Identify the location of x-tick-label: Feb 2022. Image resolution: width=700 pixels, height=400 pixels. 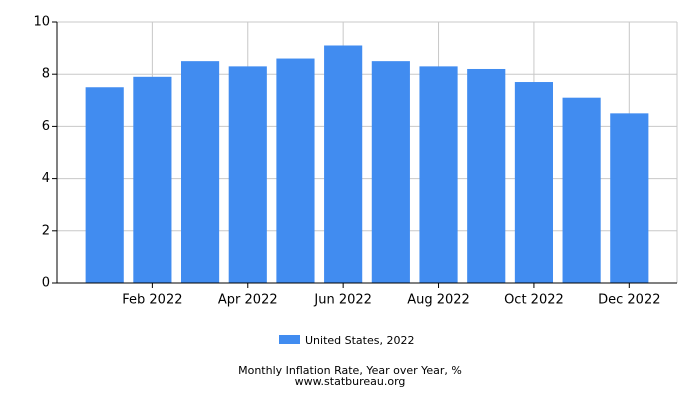
(152, 300).